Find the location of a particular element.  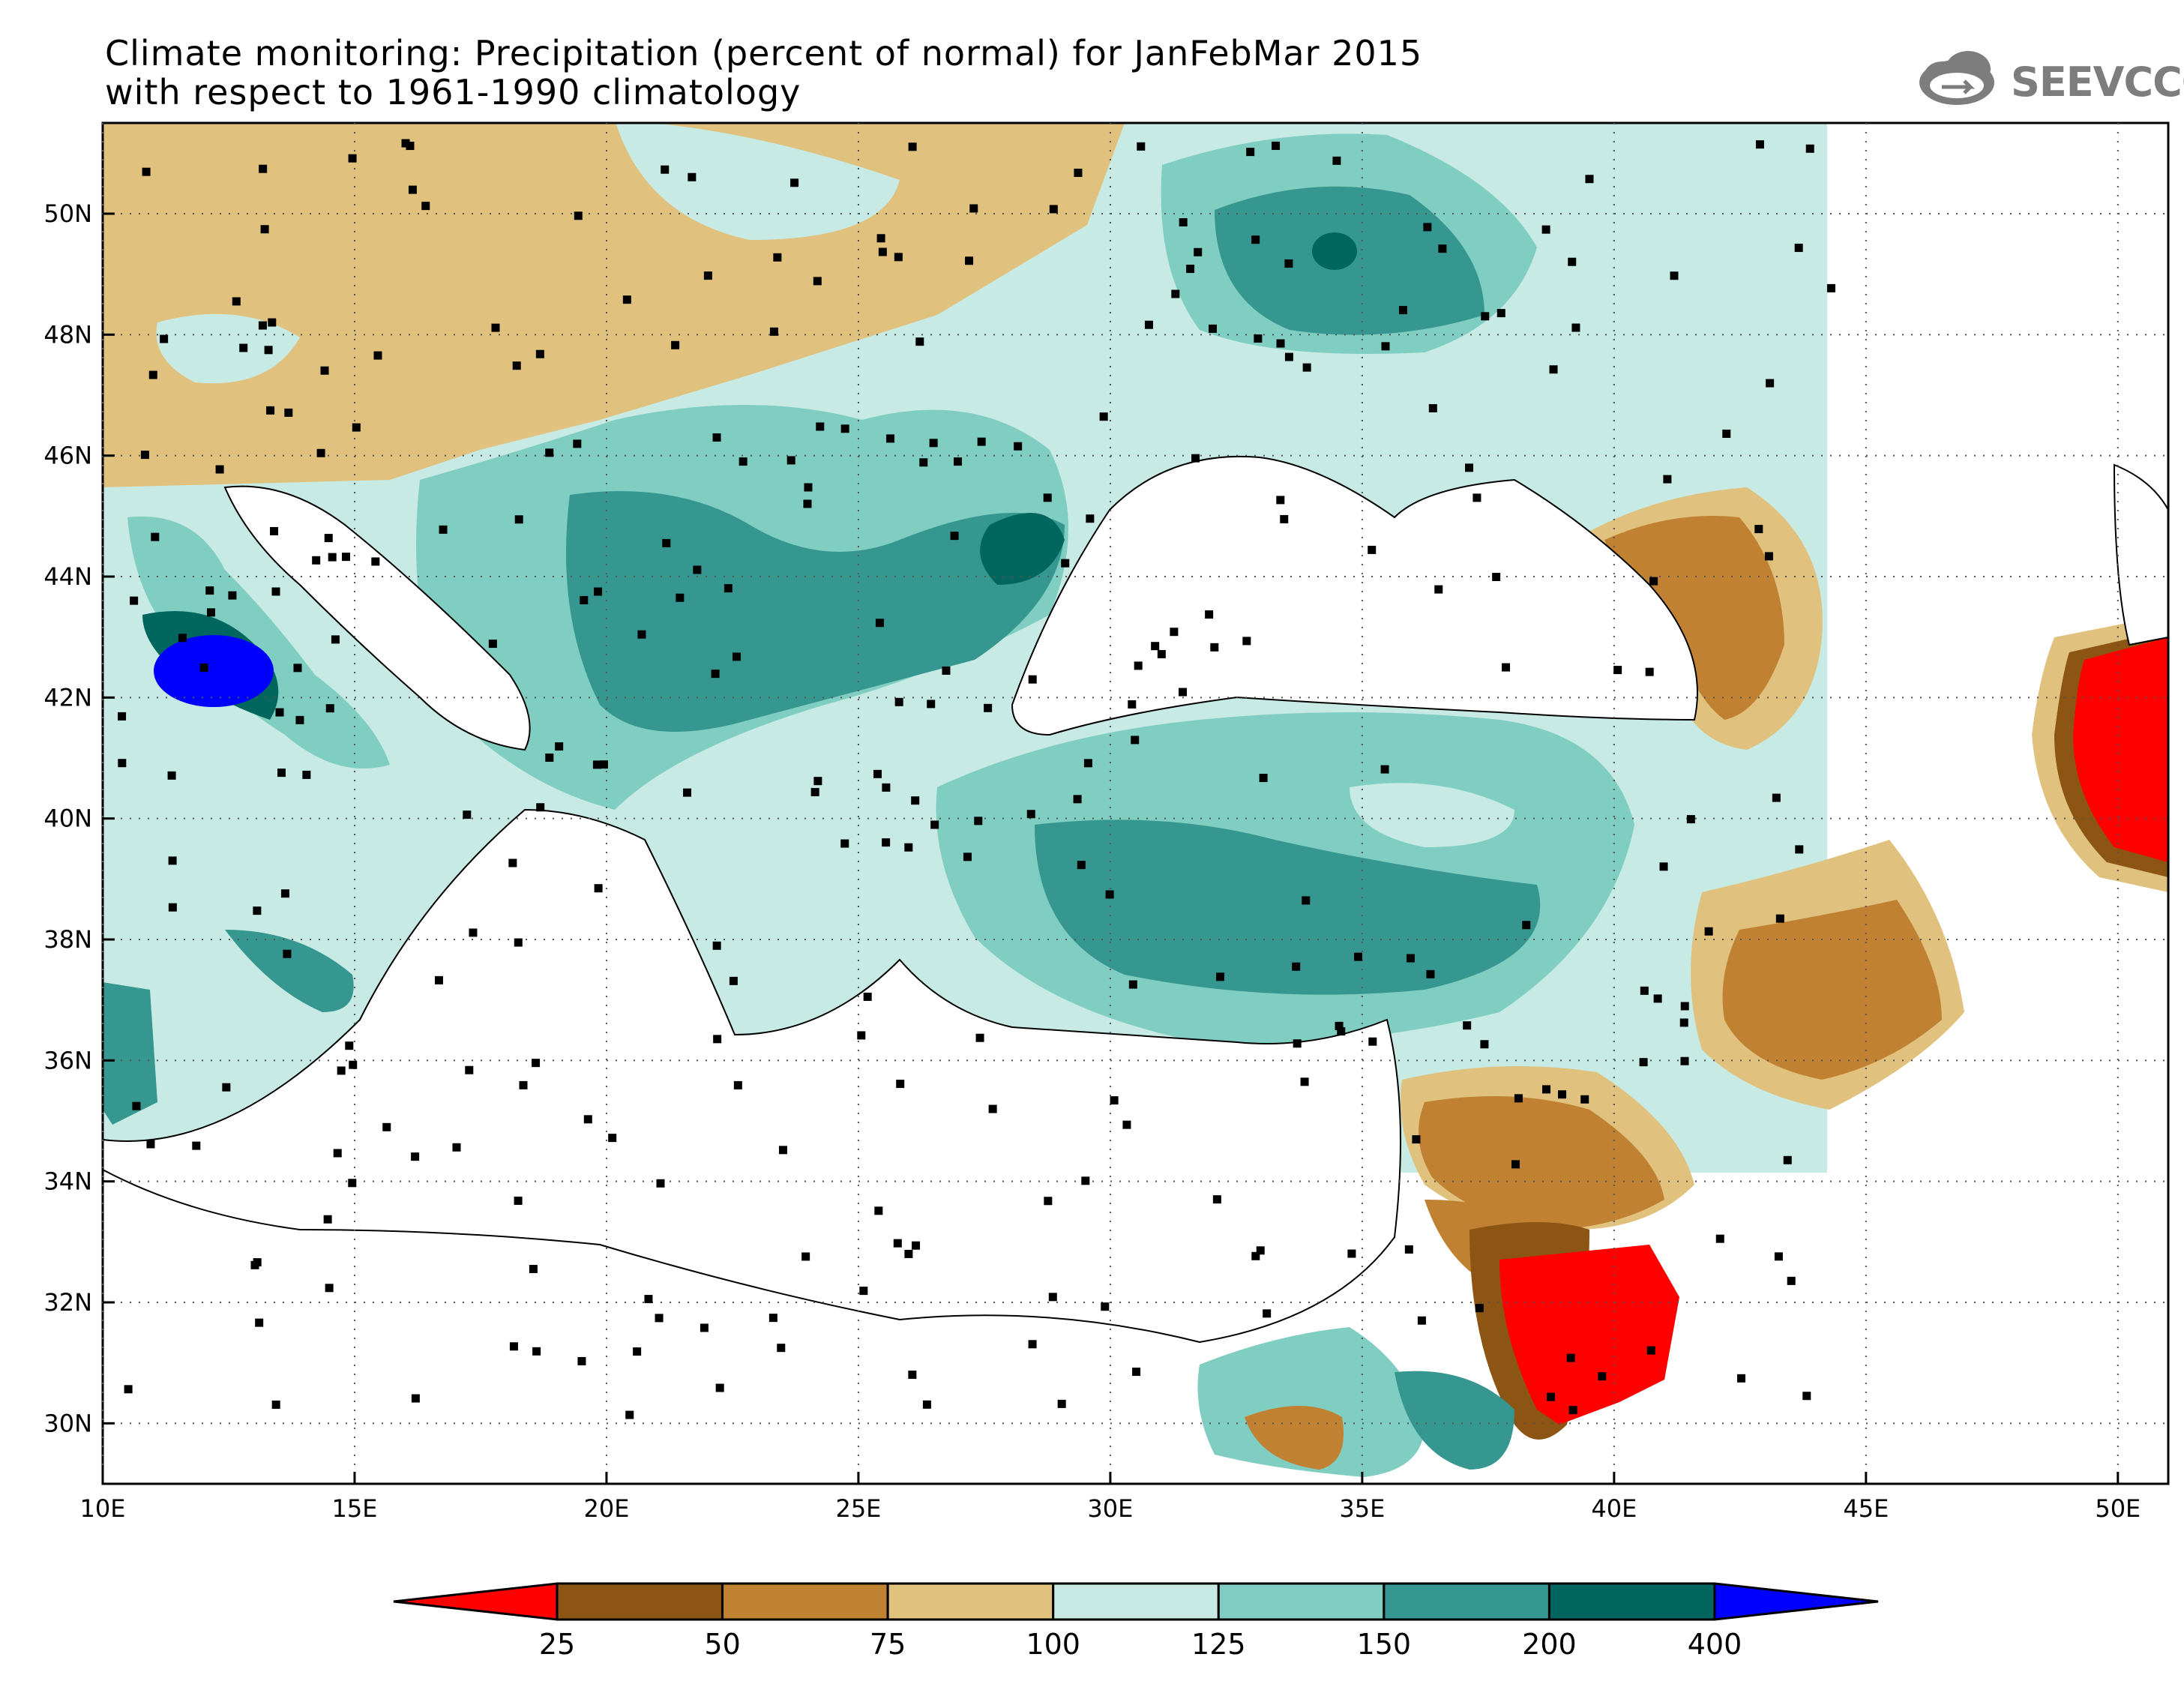

colorbar-label: 100 is located at coordinates (1053, 1644).